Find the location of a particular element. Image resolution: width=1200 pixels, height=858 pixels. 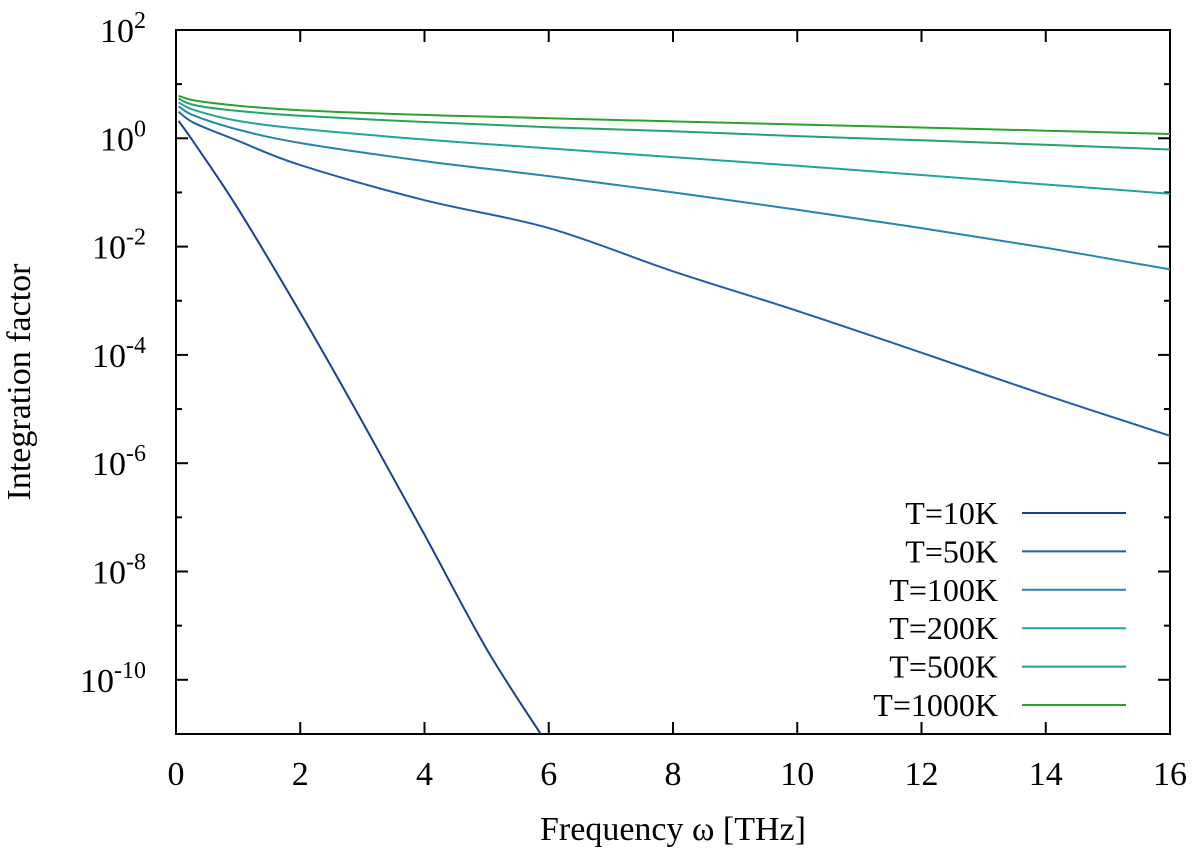

y-tick-label: 10⁻⁶ is located at coordinates (119, 462).